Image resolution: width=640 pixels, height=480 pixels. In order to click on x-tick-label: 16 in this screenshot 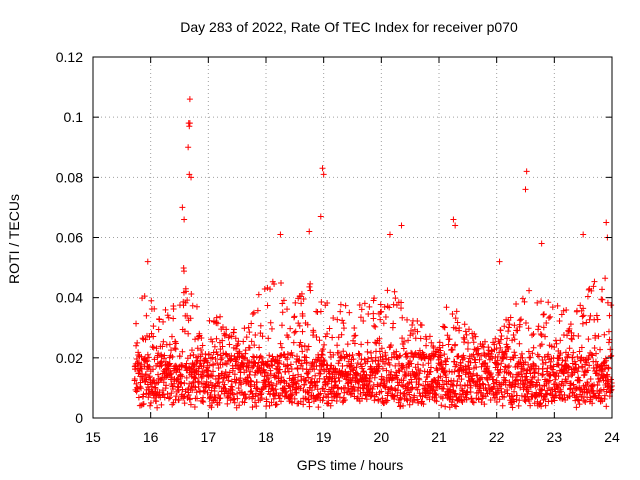, I will do `click(151, 437)`.